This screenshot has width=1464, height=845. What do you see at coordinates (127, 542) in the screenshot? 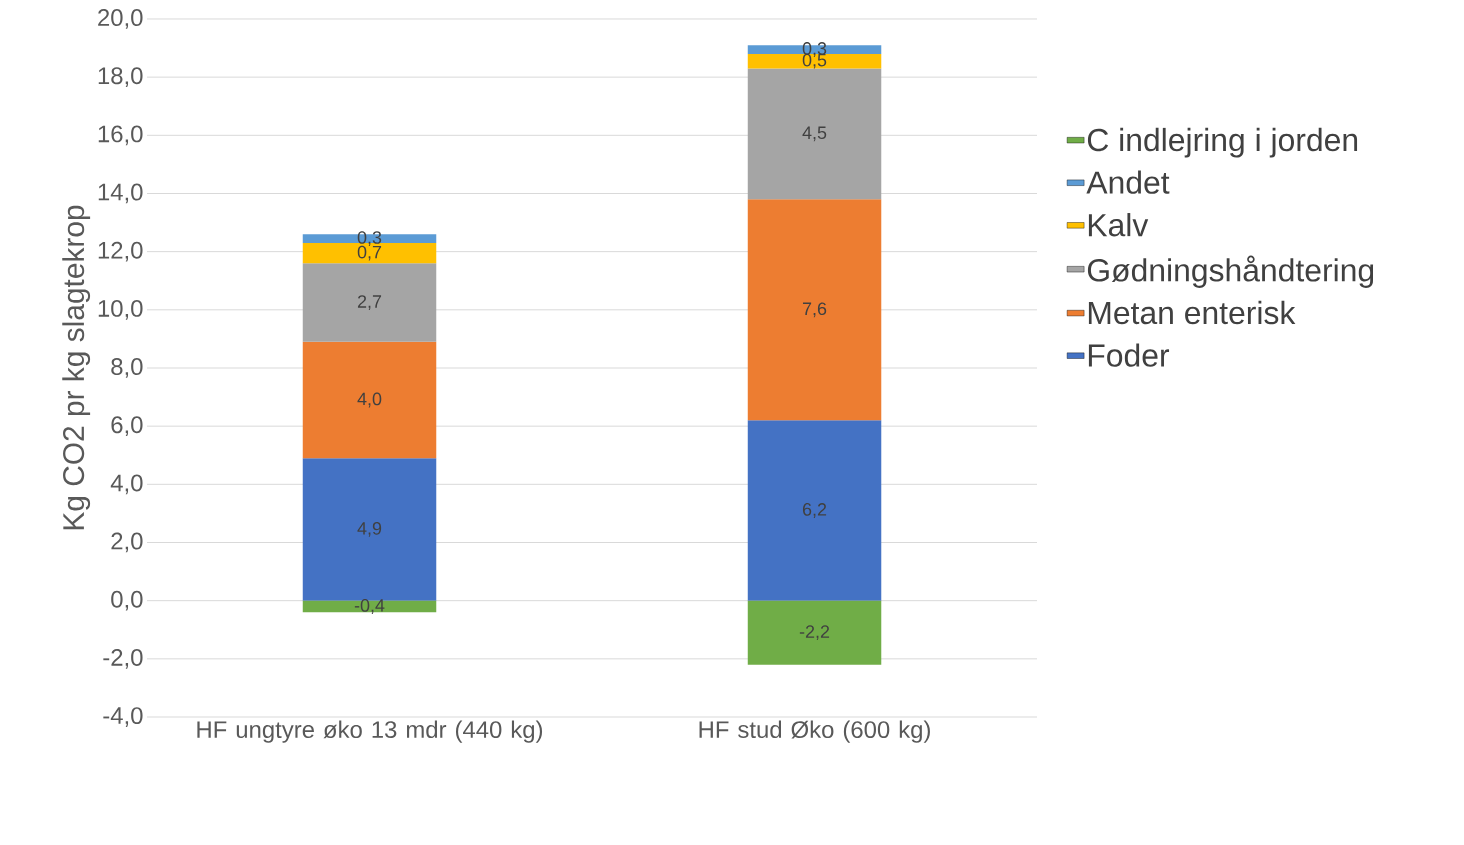
I see `y-tick-label: 2,0` at bounding box center [127, 542].